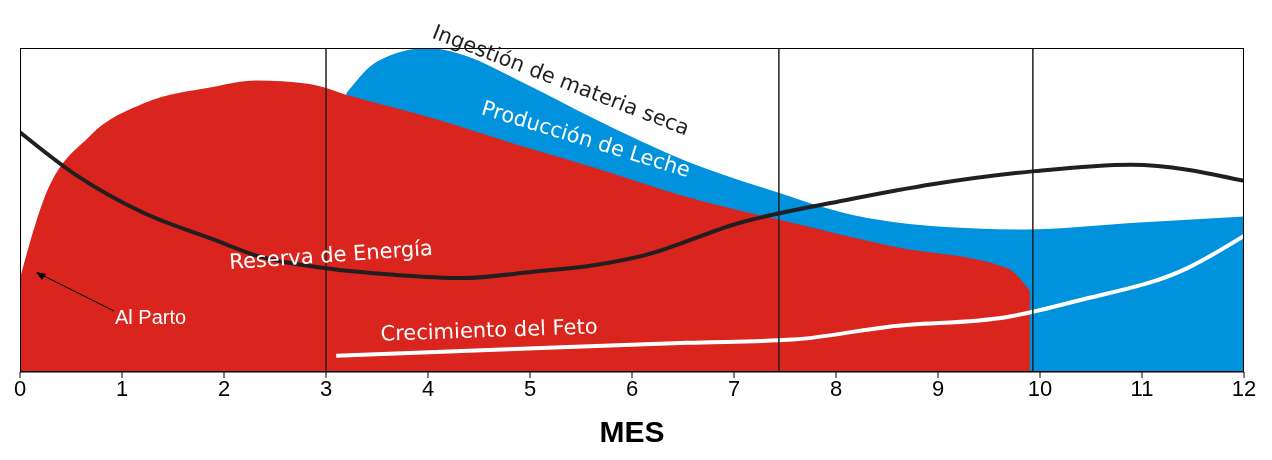 This screenshot has width=1272, height=460. What do you see at coordinates (1040, 388) in the screenshot?
I see `x-tick-label: 10` at bounding box center [1040, 388].